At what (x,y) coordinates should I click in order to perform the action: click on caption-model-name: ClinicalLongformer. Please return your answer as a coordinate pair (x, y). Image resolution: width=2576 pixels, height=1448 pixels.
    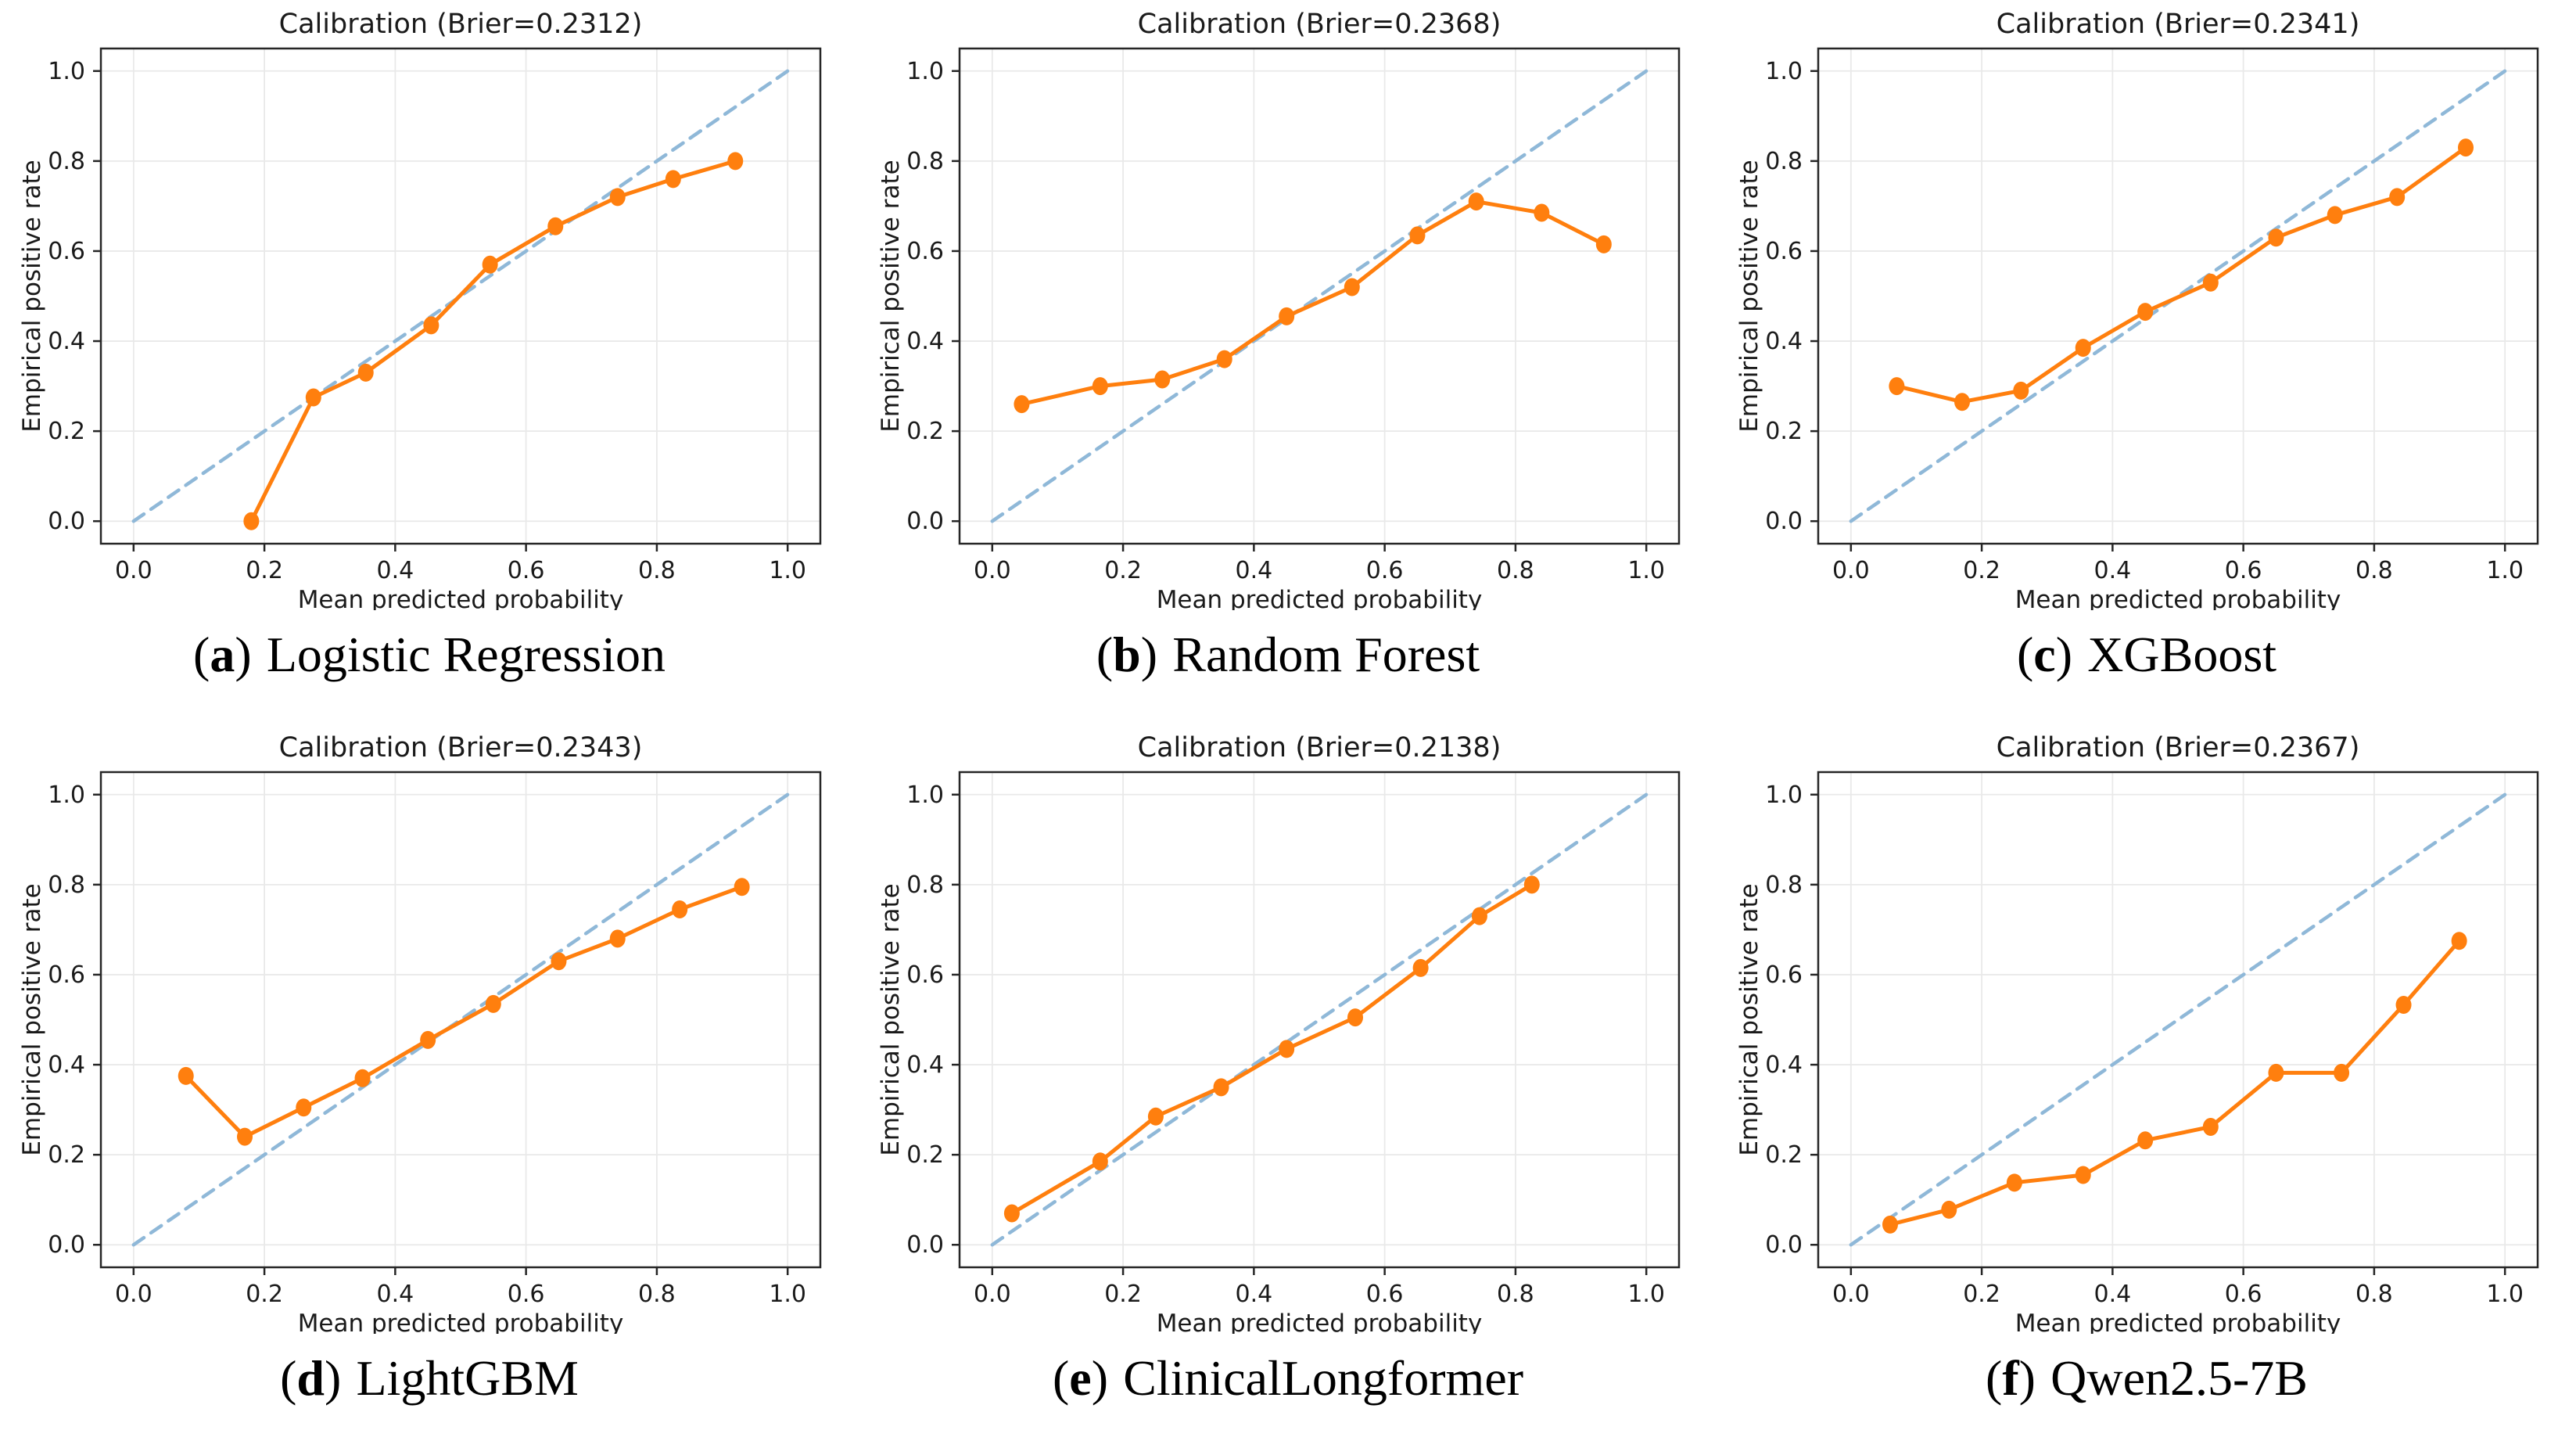
    Looking at the image, I should click on (1323, 1378).